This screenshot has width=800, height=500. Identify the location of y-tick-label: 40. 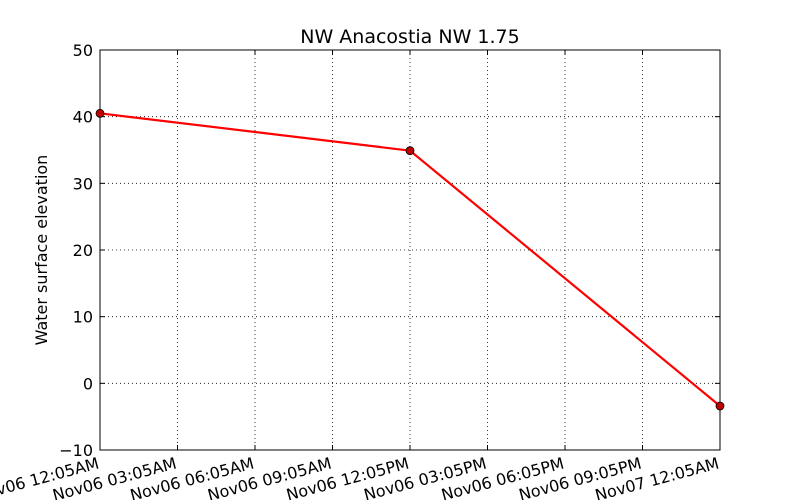
(83, 117).